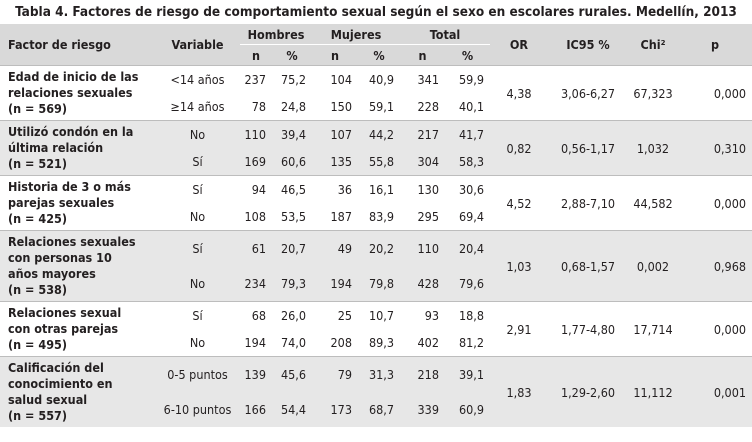 The width and height of the screenshot is (752, 442). What do you see at coordinates (256, 162) in the screenshot?
I see `value-cell: 169` at bounding box center [256, 162].